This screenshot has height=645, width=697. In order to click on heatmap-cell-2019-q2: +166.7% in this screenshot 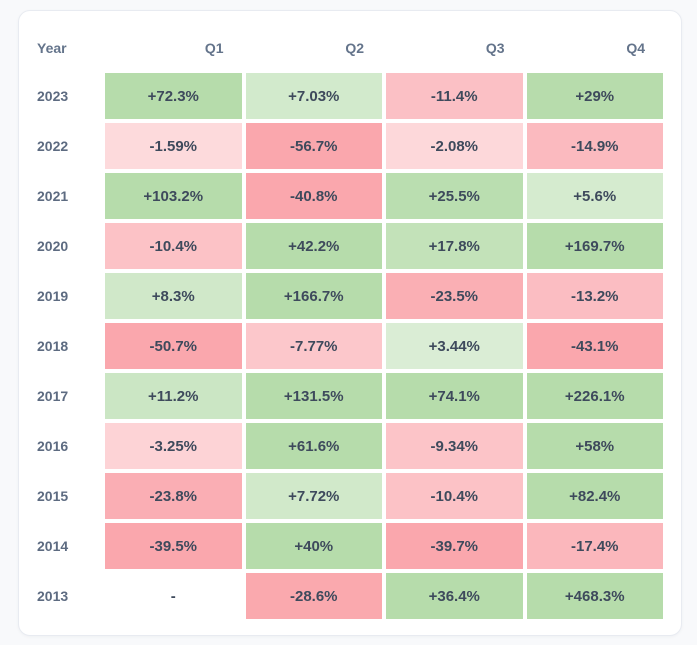, I will do `click(313, 296)`.